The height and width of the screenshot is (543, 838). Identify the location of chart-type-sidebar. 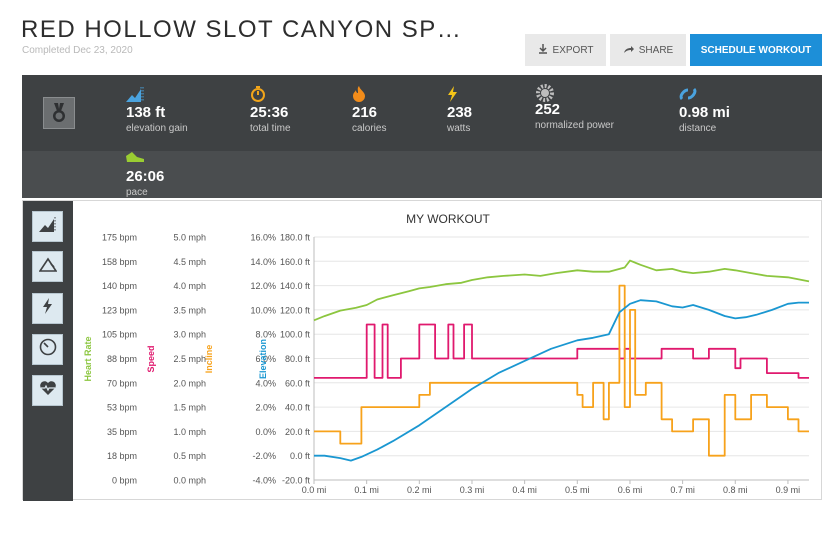
(48, 351).